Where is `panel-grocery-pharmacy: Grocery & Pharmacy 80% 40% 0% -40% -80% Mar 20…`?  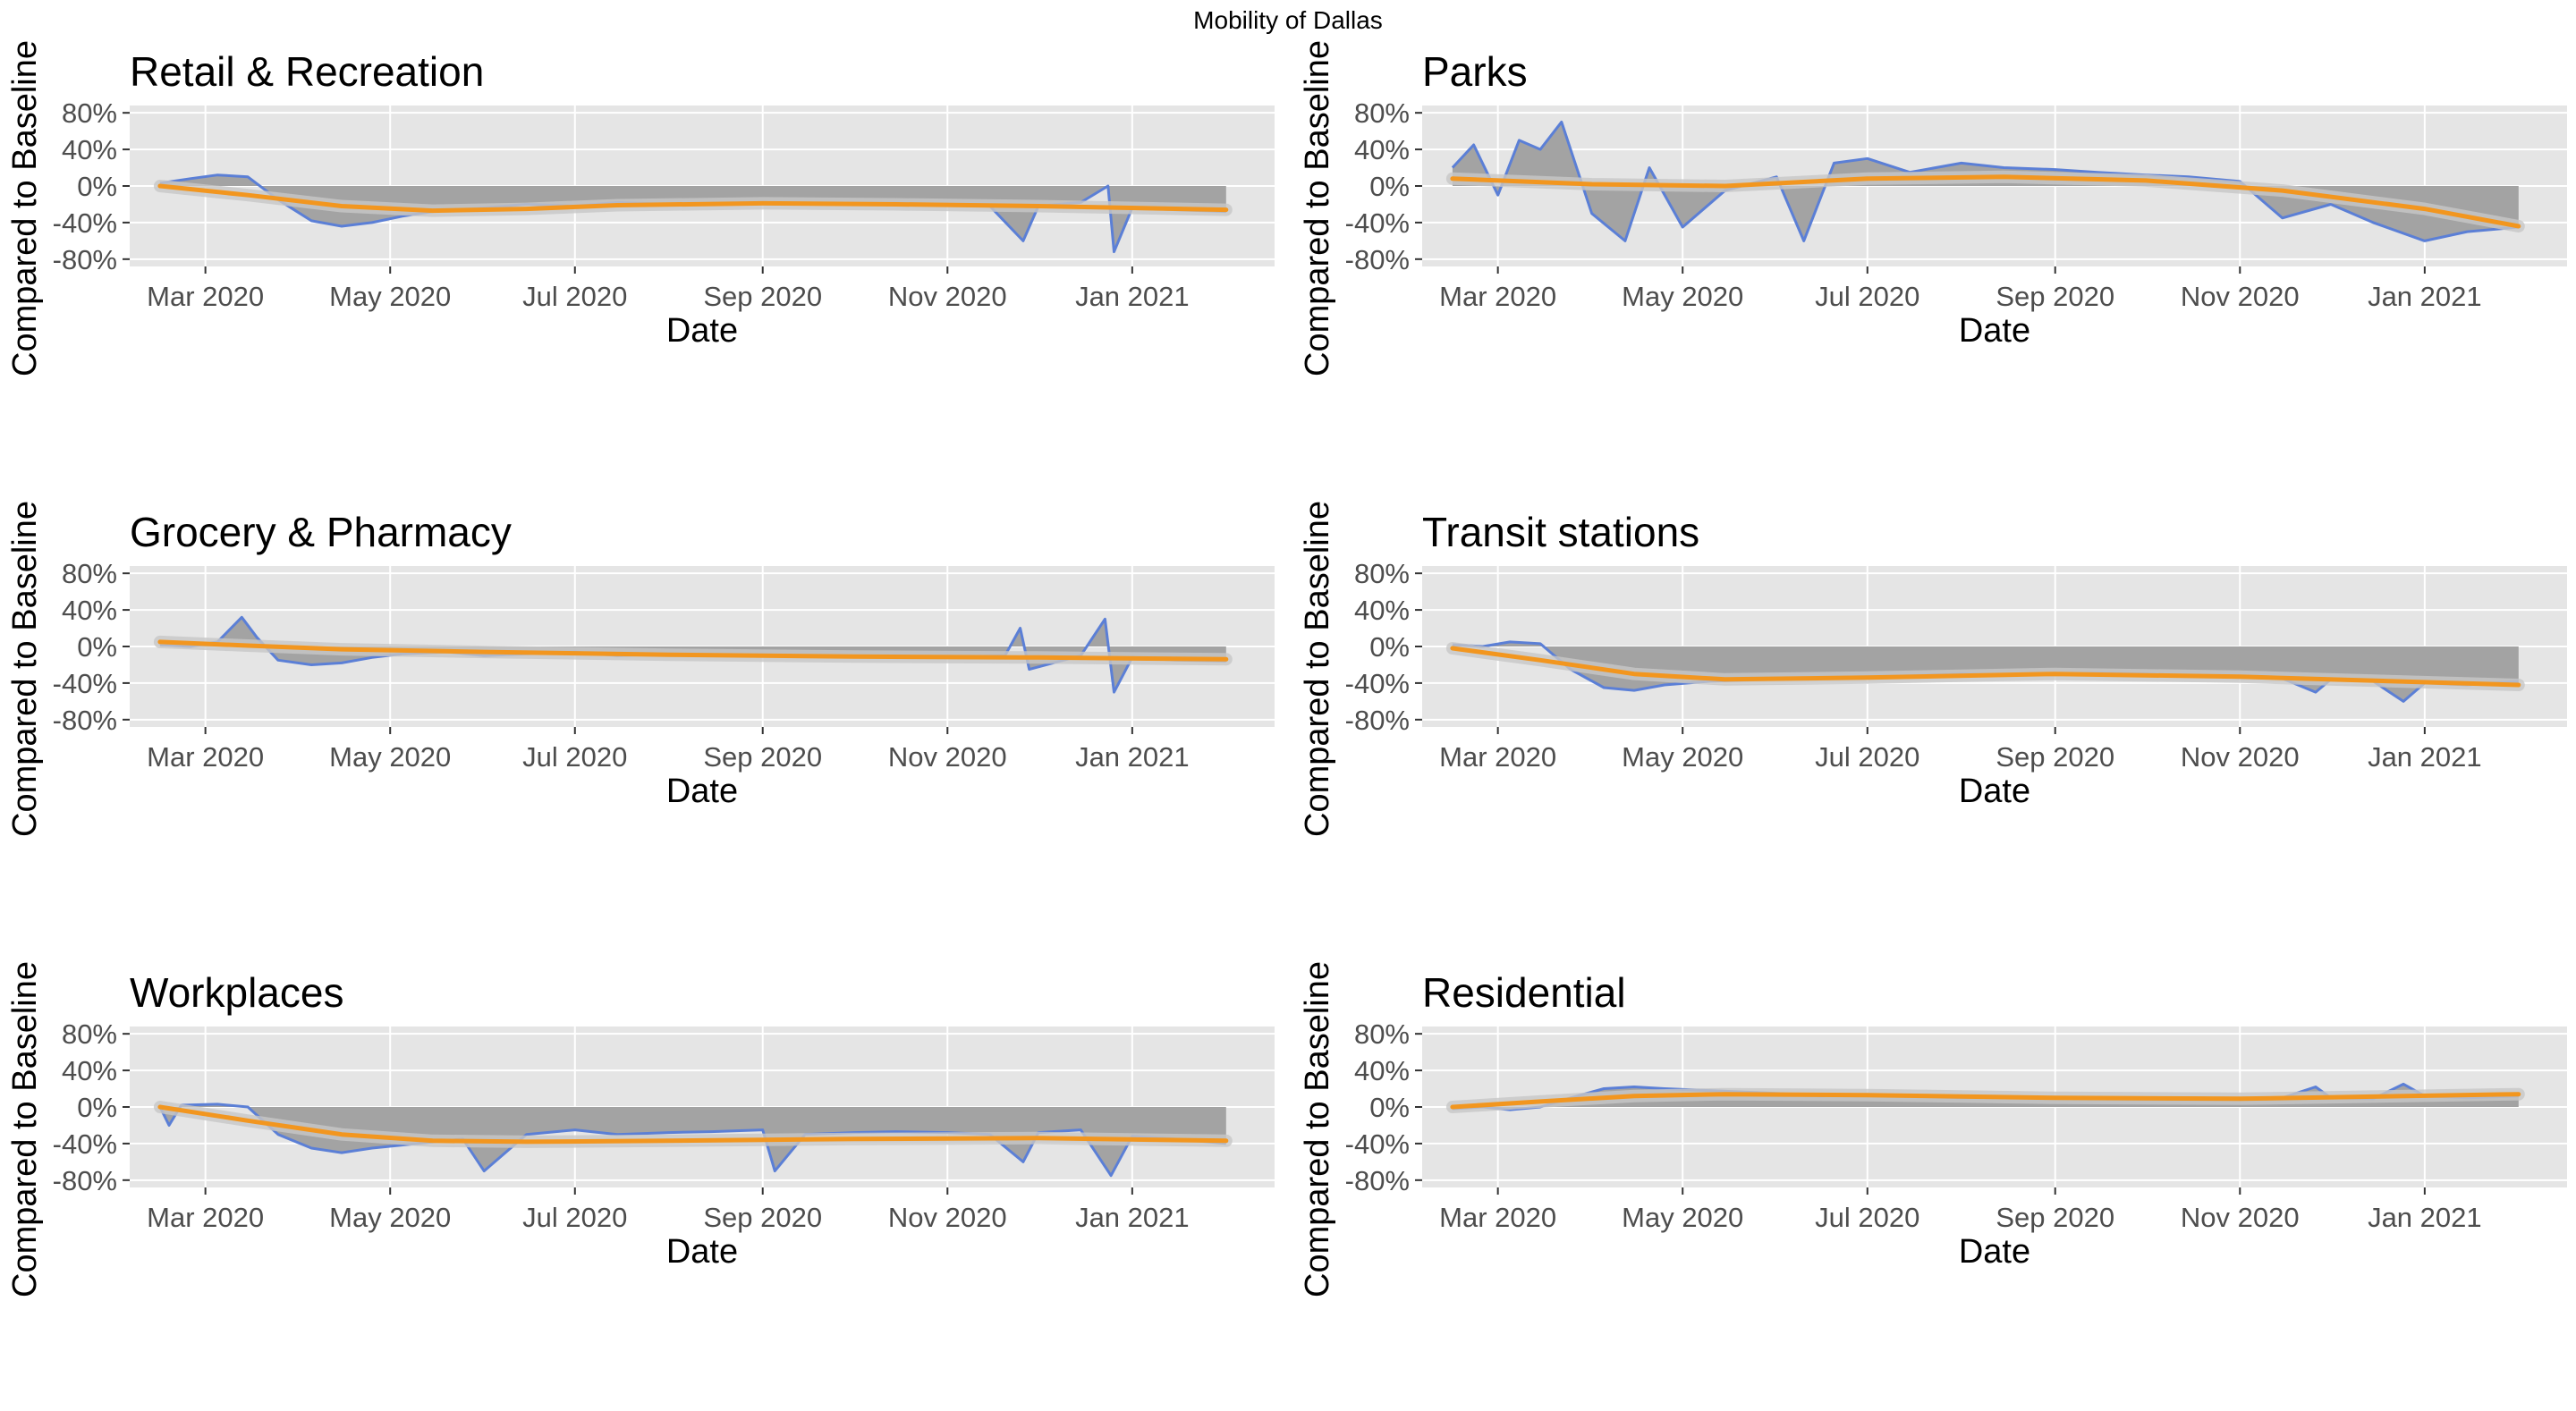 panel-grocery-pharmacy: Grocery & Pharmacy 80% 40% 0% -40% -80% Mar 20… is located at coordinates (640, 669).